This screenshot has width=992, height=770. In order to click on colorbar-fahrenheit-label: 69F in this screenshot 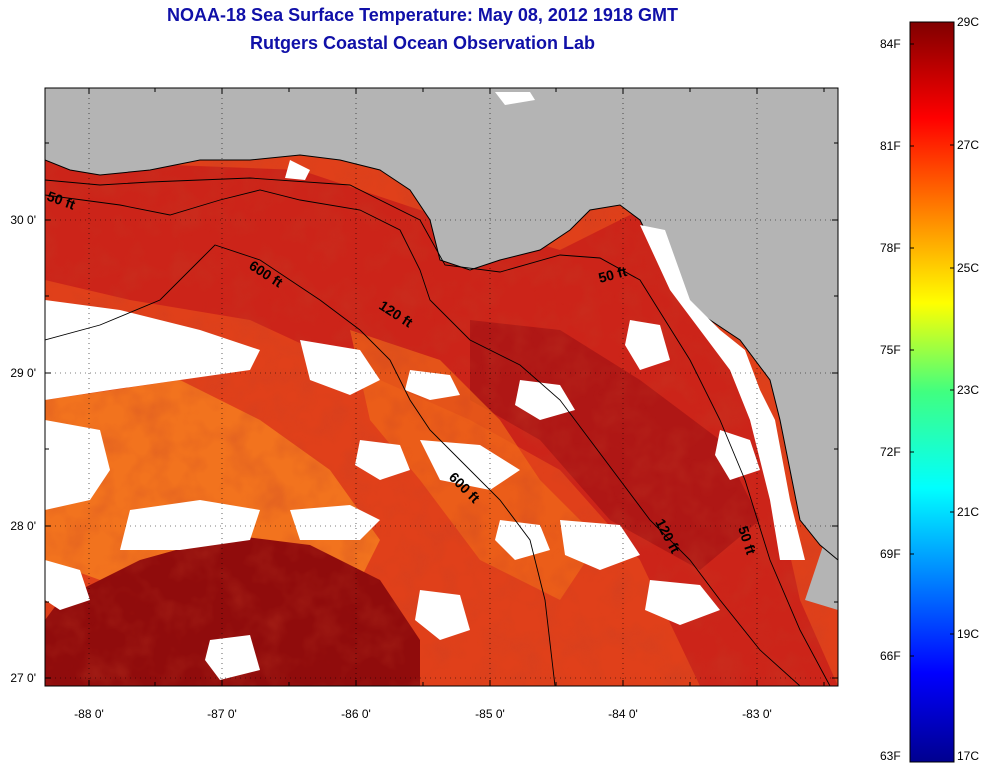, I will do `click(890, 554)`.